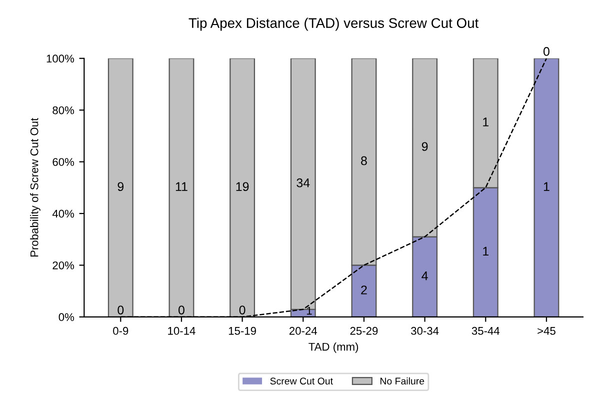 The image size is (601, 417). I want to click on annotation: 19, so click(242, 187).